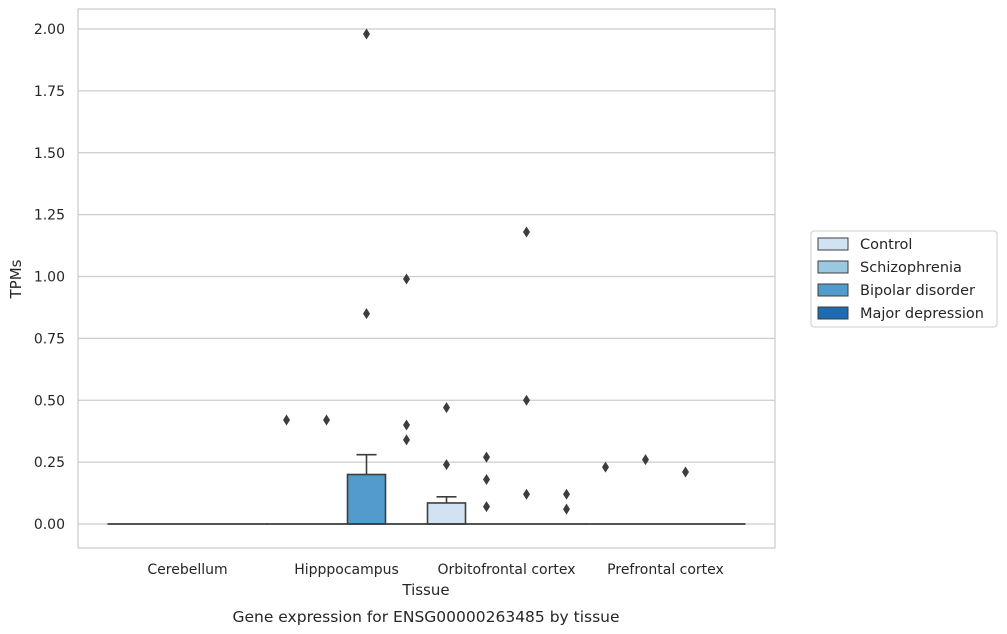  I want to click on legend-label: Schizophrenia, so click(911, 268).